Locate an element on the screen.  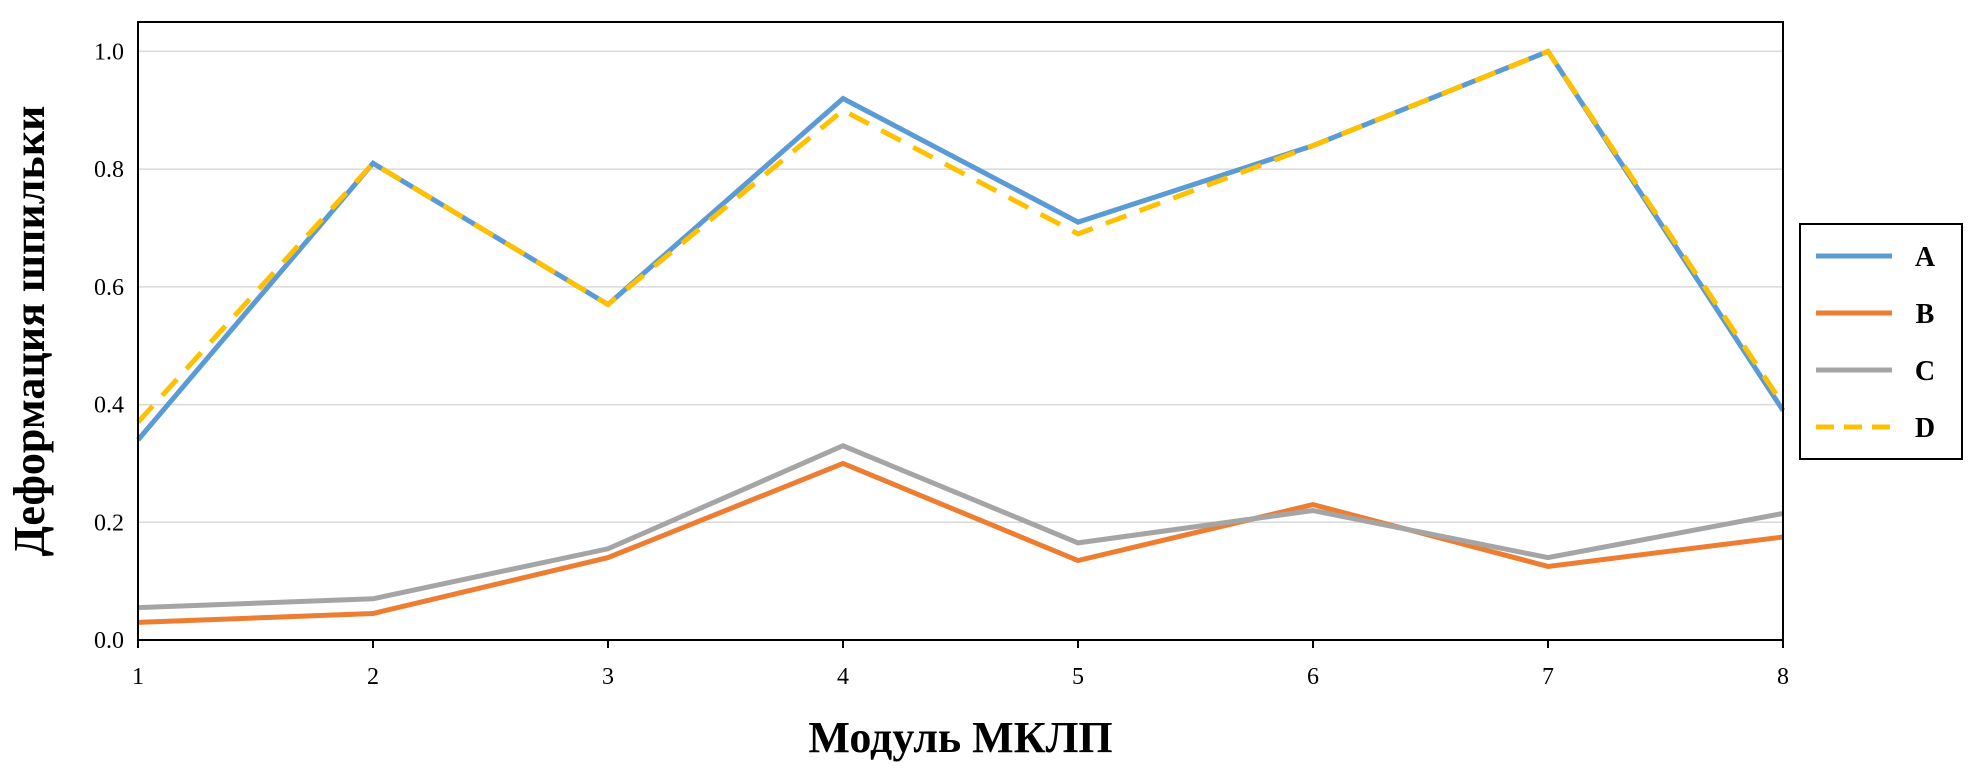
y-tick-labels: 0.0 0.2 0.4 0.6 0.8 1.0 is located at coordinates (109, 346).